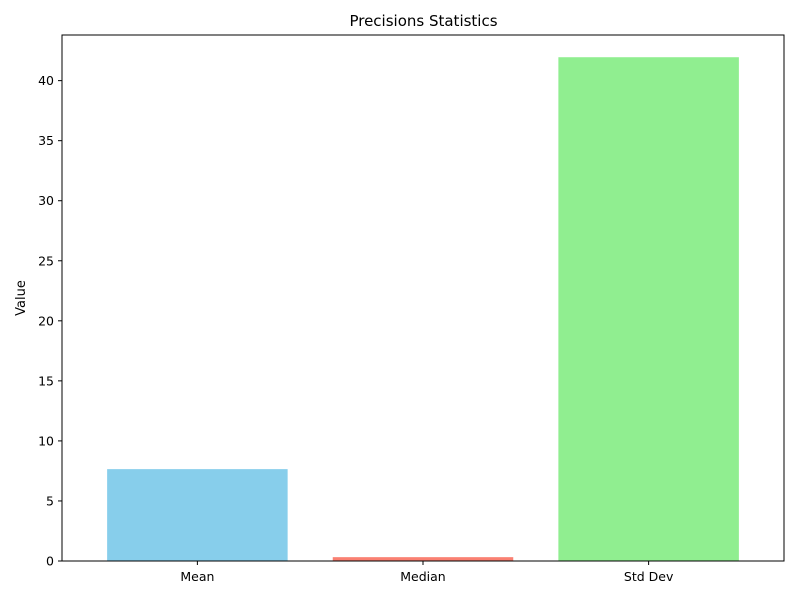  What do you see at coordinates (649, 576) in the screenshot?
I see `x-tick-label: Std Dev` at bounding box center [649, 576].